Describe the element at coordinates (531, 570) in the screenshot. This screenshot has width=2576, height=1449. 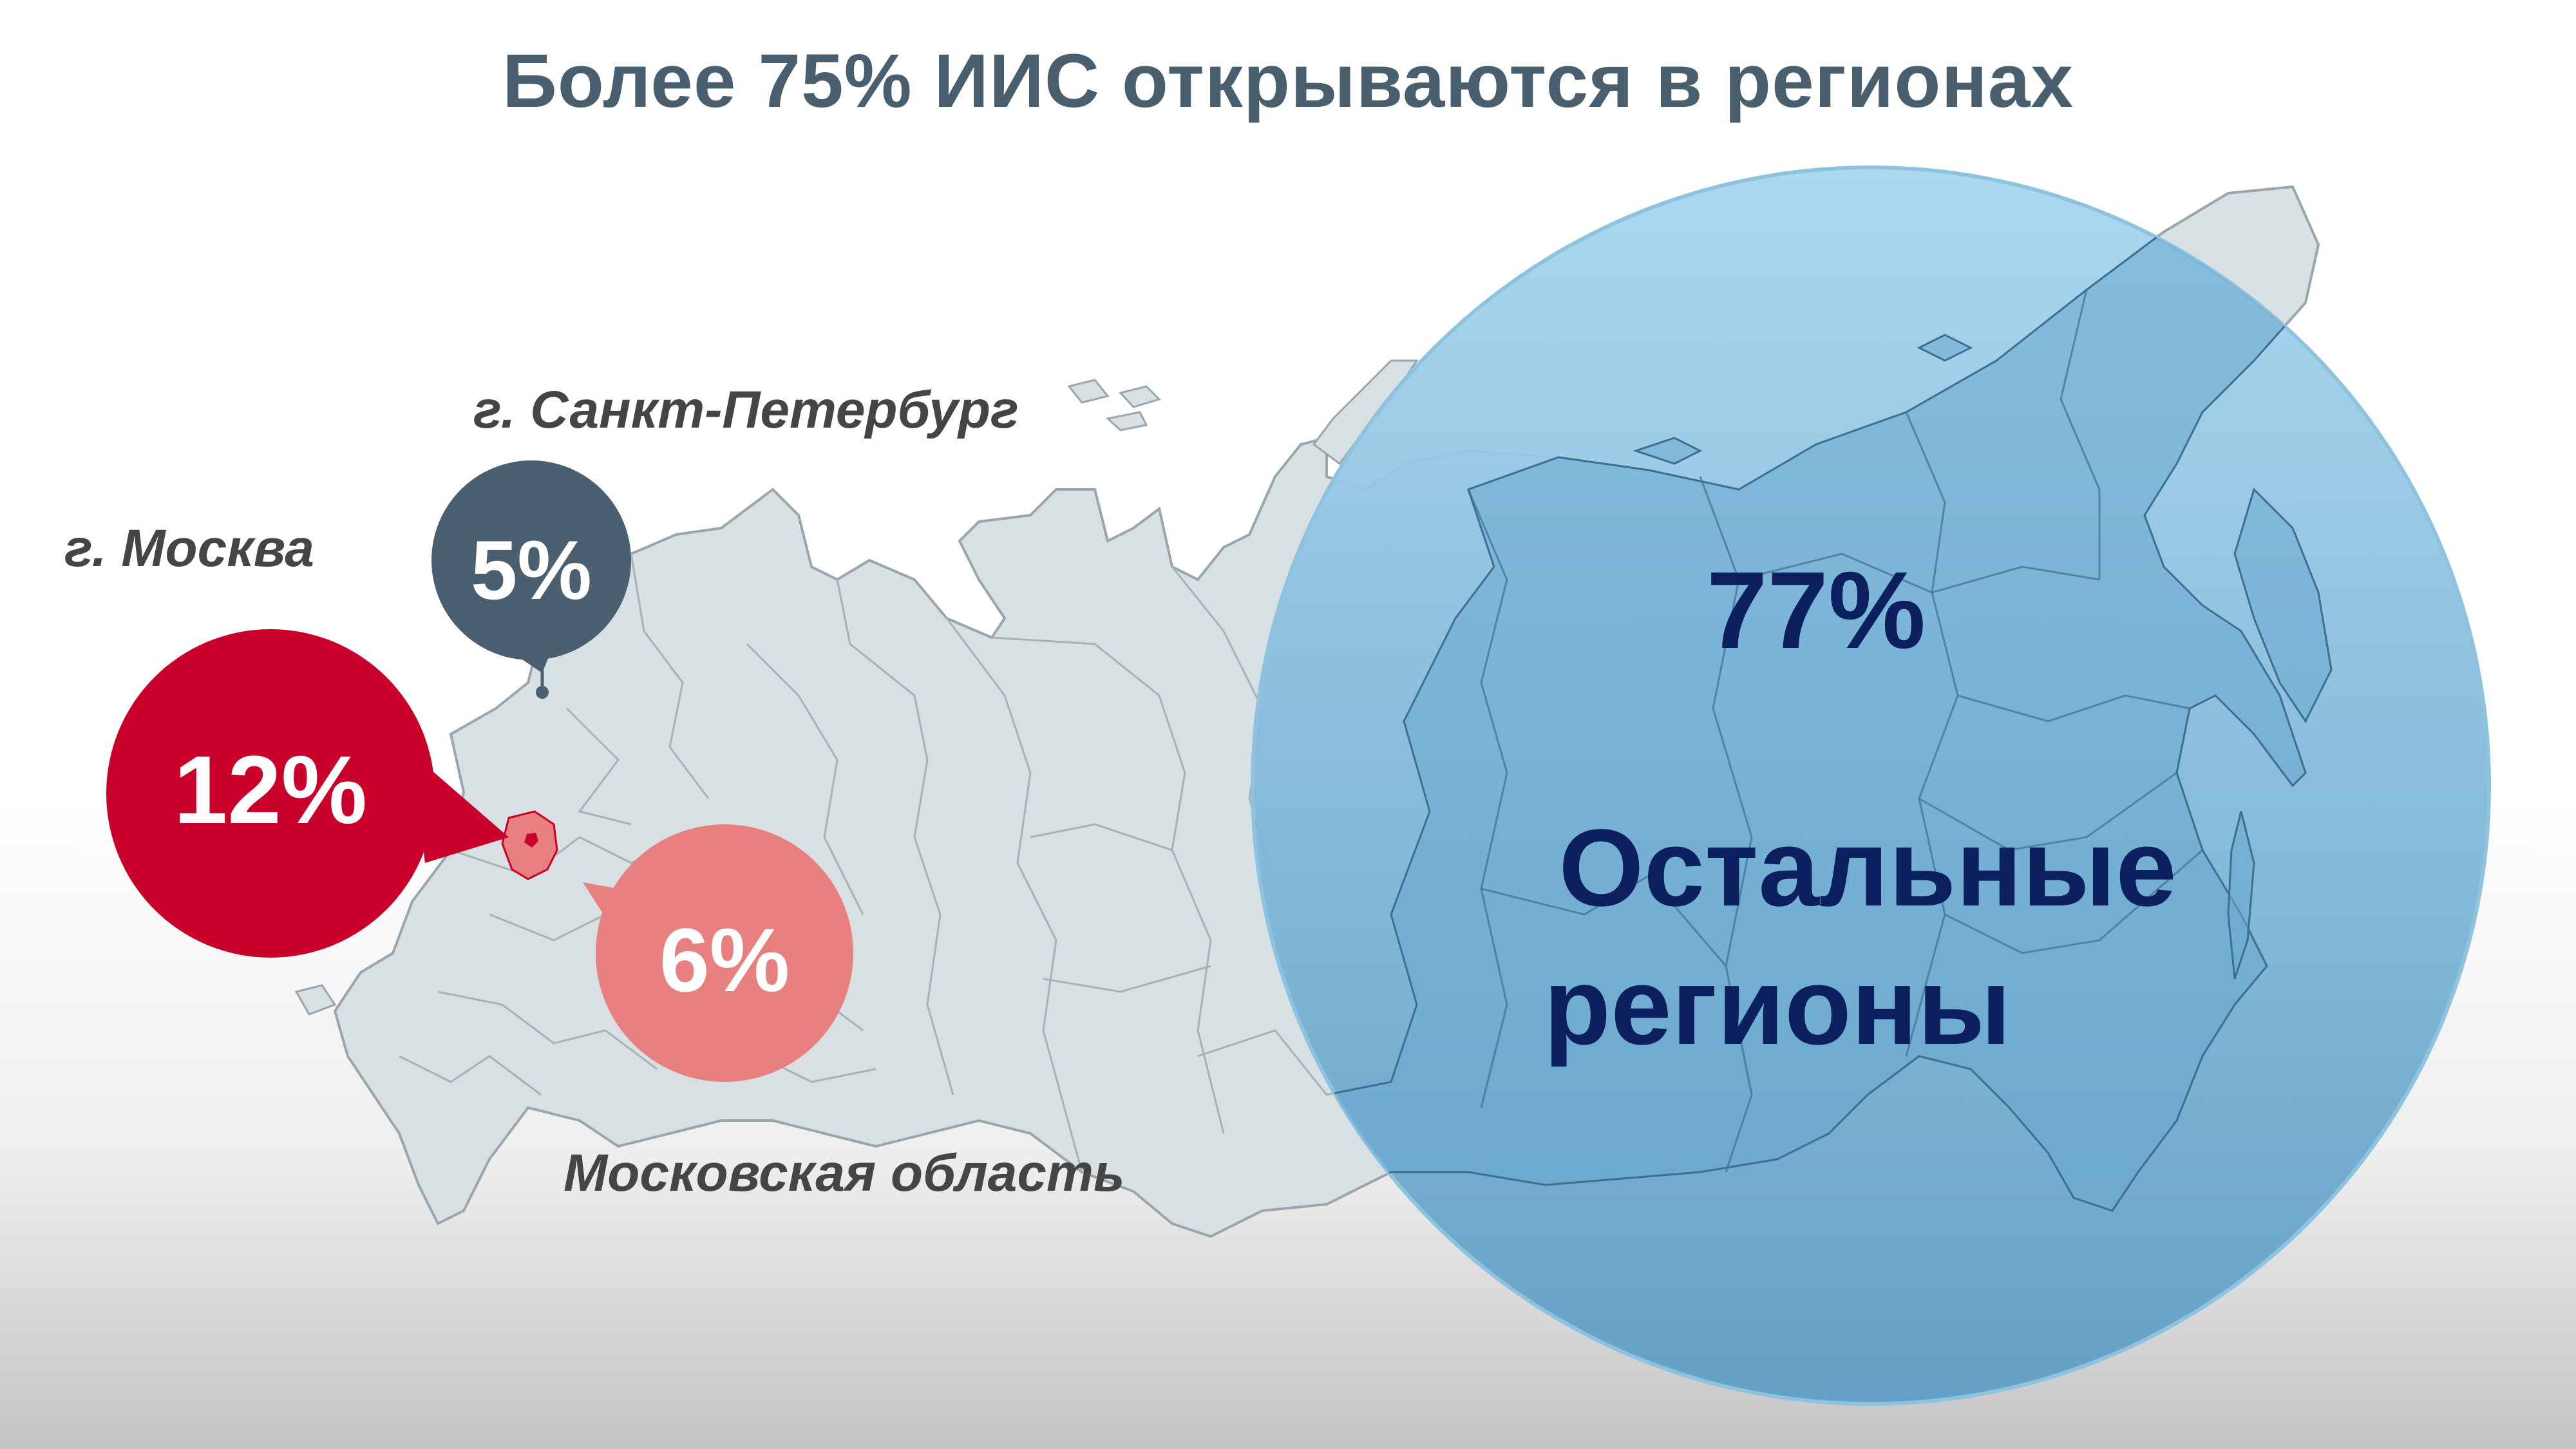
I see `spb-percent: 5%` at that location.